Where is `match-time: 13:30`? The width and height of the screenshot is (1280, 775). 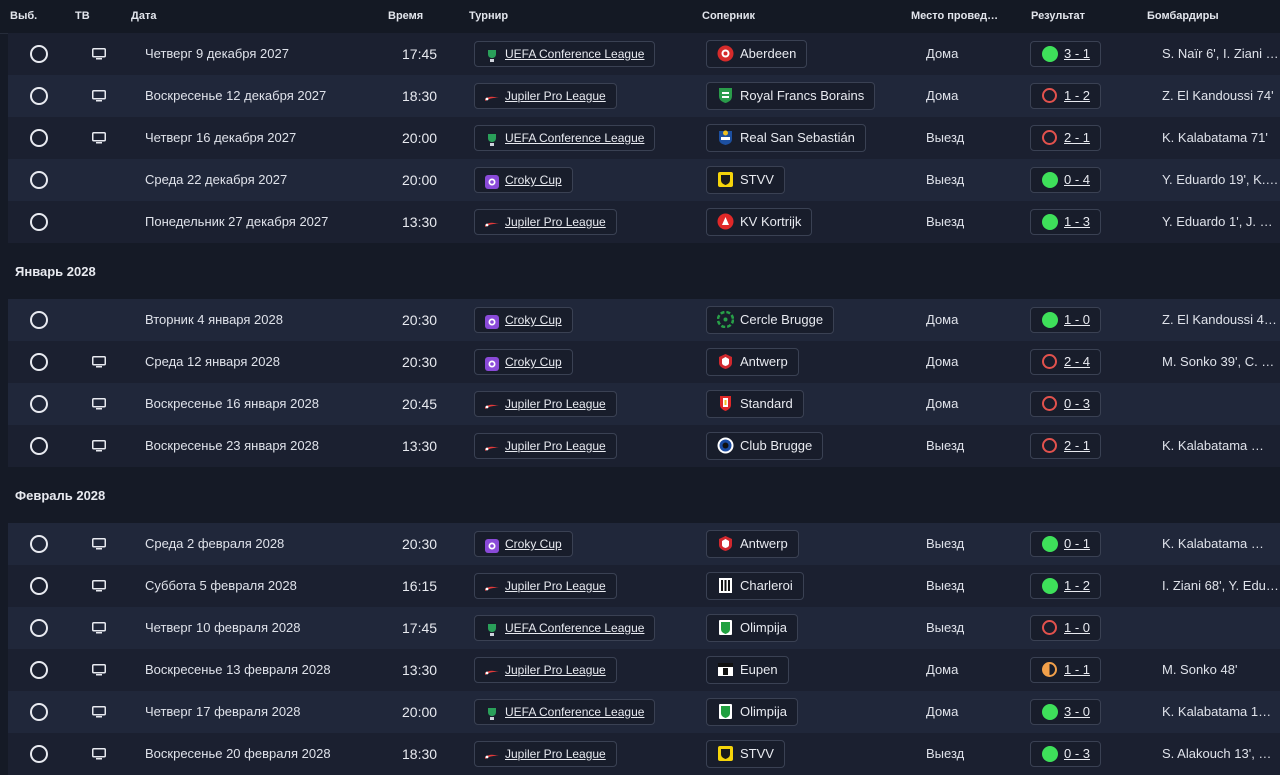
match-time: 13:30 is located at coordinates (420, 446).